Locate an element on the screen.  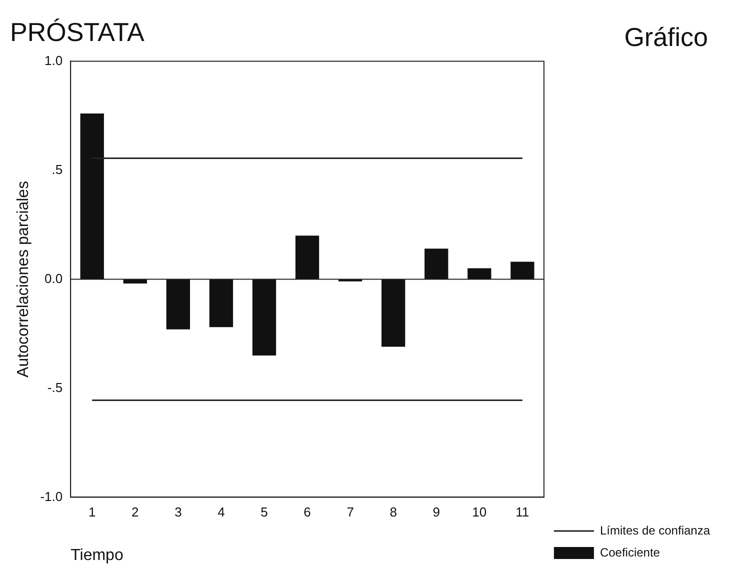
x-tick-label: 1 is located at coordinates (92, 512).